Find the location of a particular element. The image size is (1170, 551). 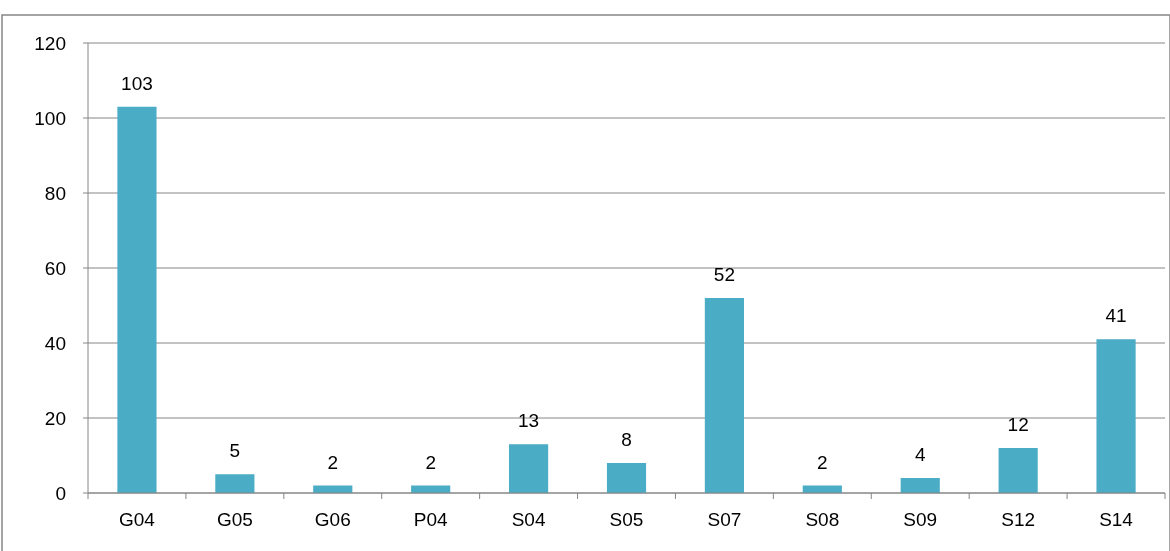

x-tick-label: S05 is located at coordinates (626, 519).